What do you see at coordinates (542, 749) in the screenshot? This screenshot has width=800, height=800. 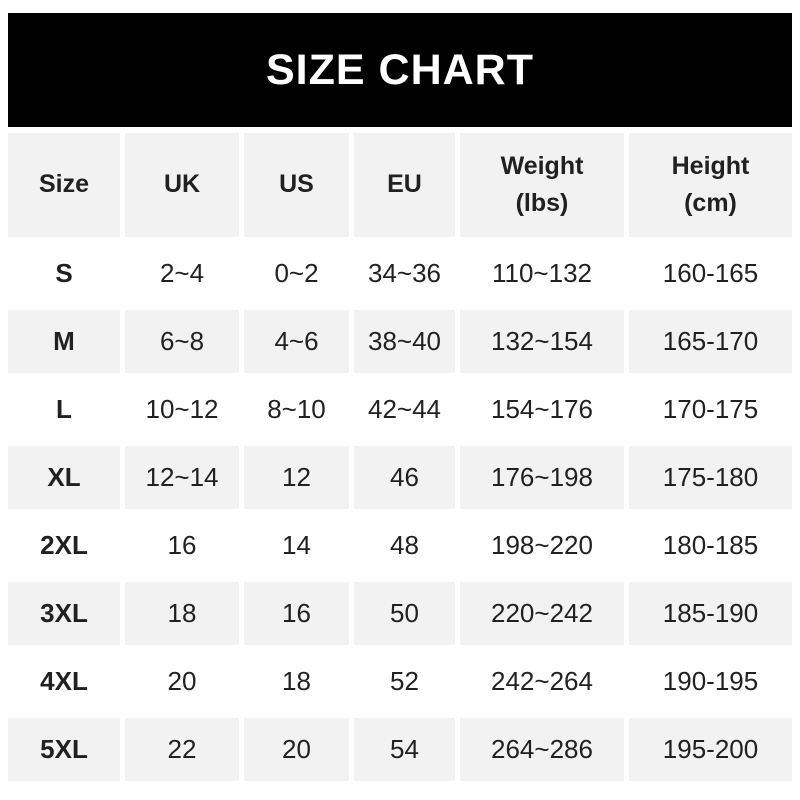 I see `data-cell: 264~286` at bounding box center [542, 749].